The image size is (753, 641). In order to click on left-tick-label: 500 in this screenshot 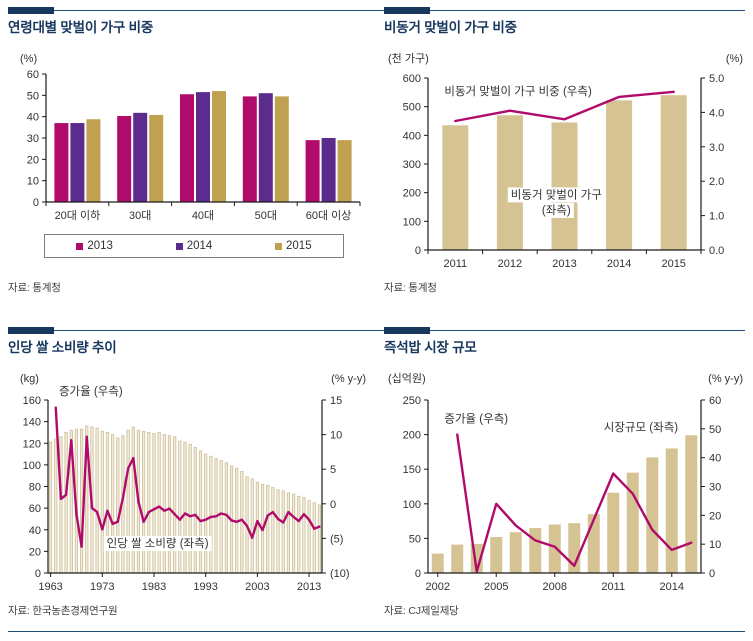, I will do `click(412, 108)`.